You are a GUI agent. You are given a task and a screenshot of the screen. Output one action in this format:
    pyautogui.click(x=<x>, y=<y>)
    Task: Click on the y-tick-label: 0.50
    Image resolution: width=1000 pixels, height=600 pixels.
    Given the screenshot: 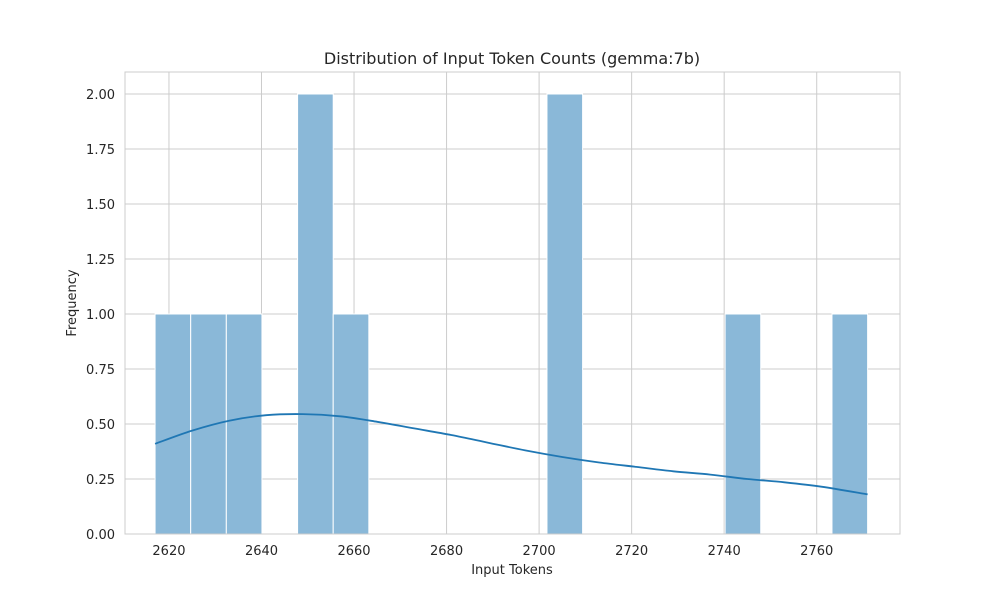 What is the action you would take?
    pyautogui.click(x=100, y=425)
    